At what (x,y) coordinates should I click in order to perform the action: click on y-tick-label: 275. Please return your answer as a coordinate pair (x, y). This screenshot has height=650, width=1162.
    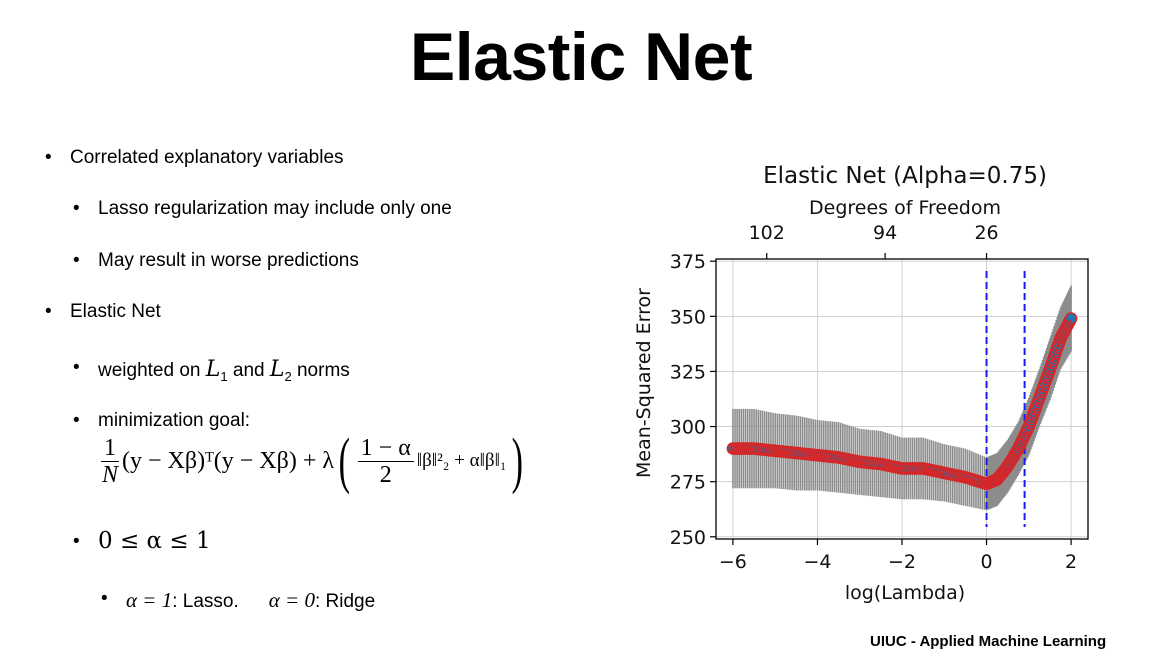
    Looking at the image, I should click on (688, 483).